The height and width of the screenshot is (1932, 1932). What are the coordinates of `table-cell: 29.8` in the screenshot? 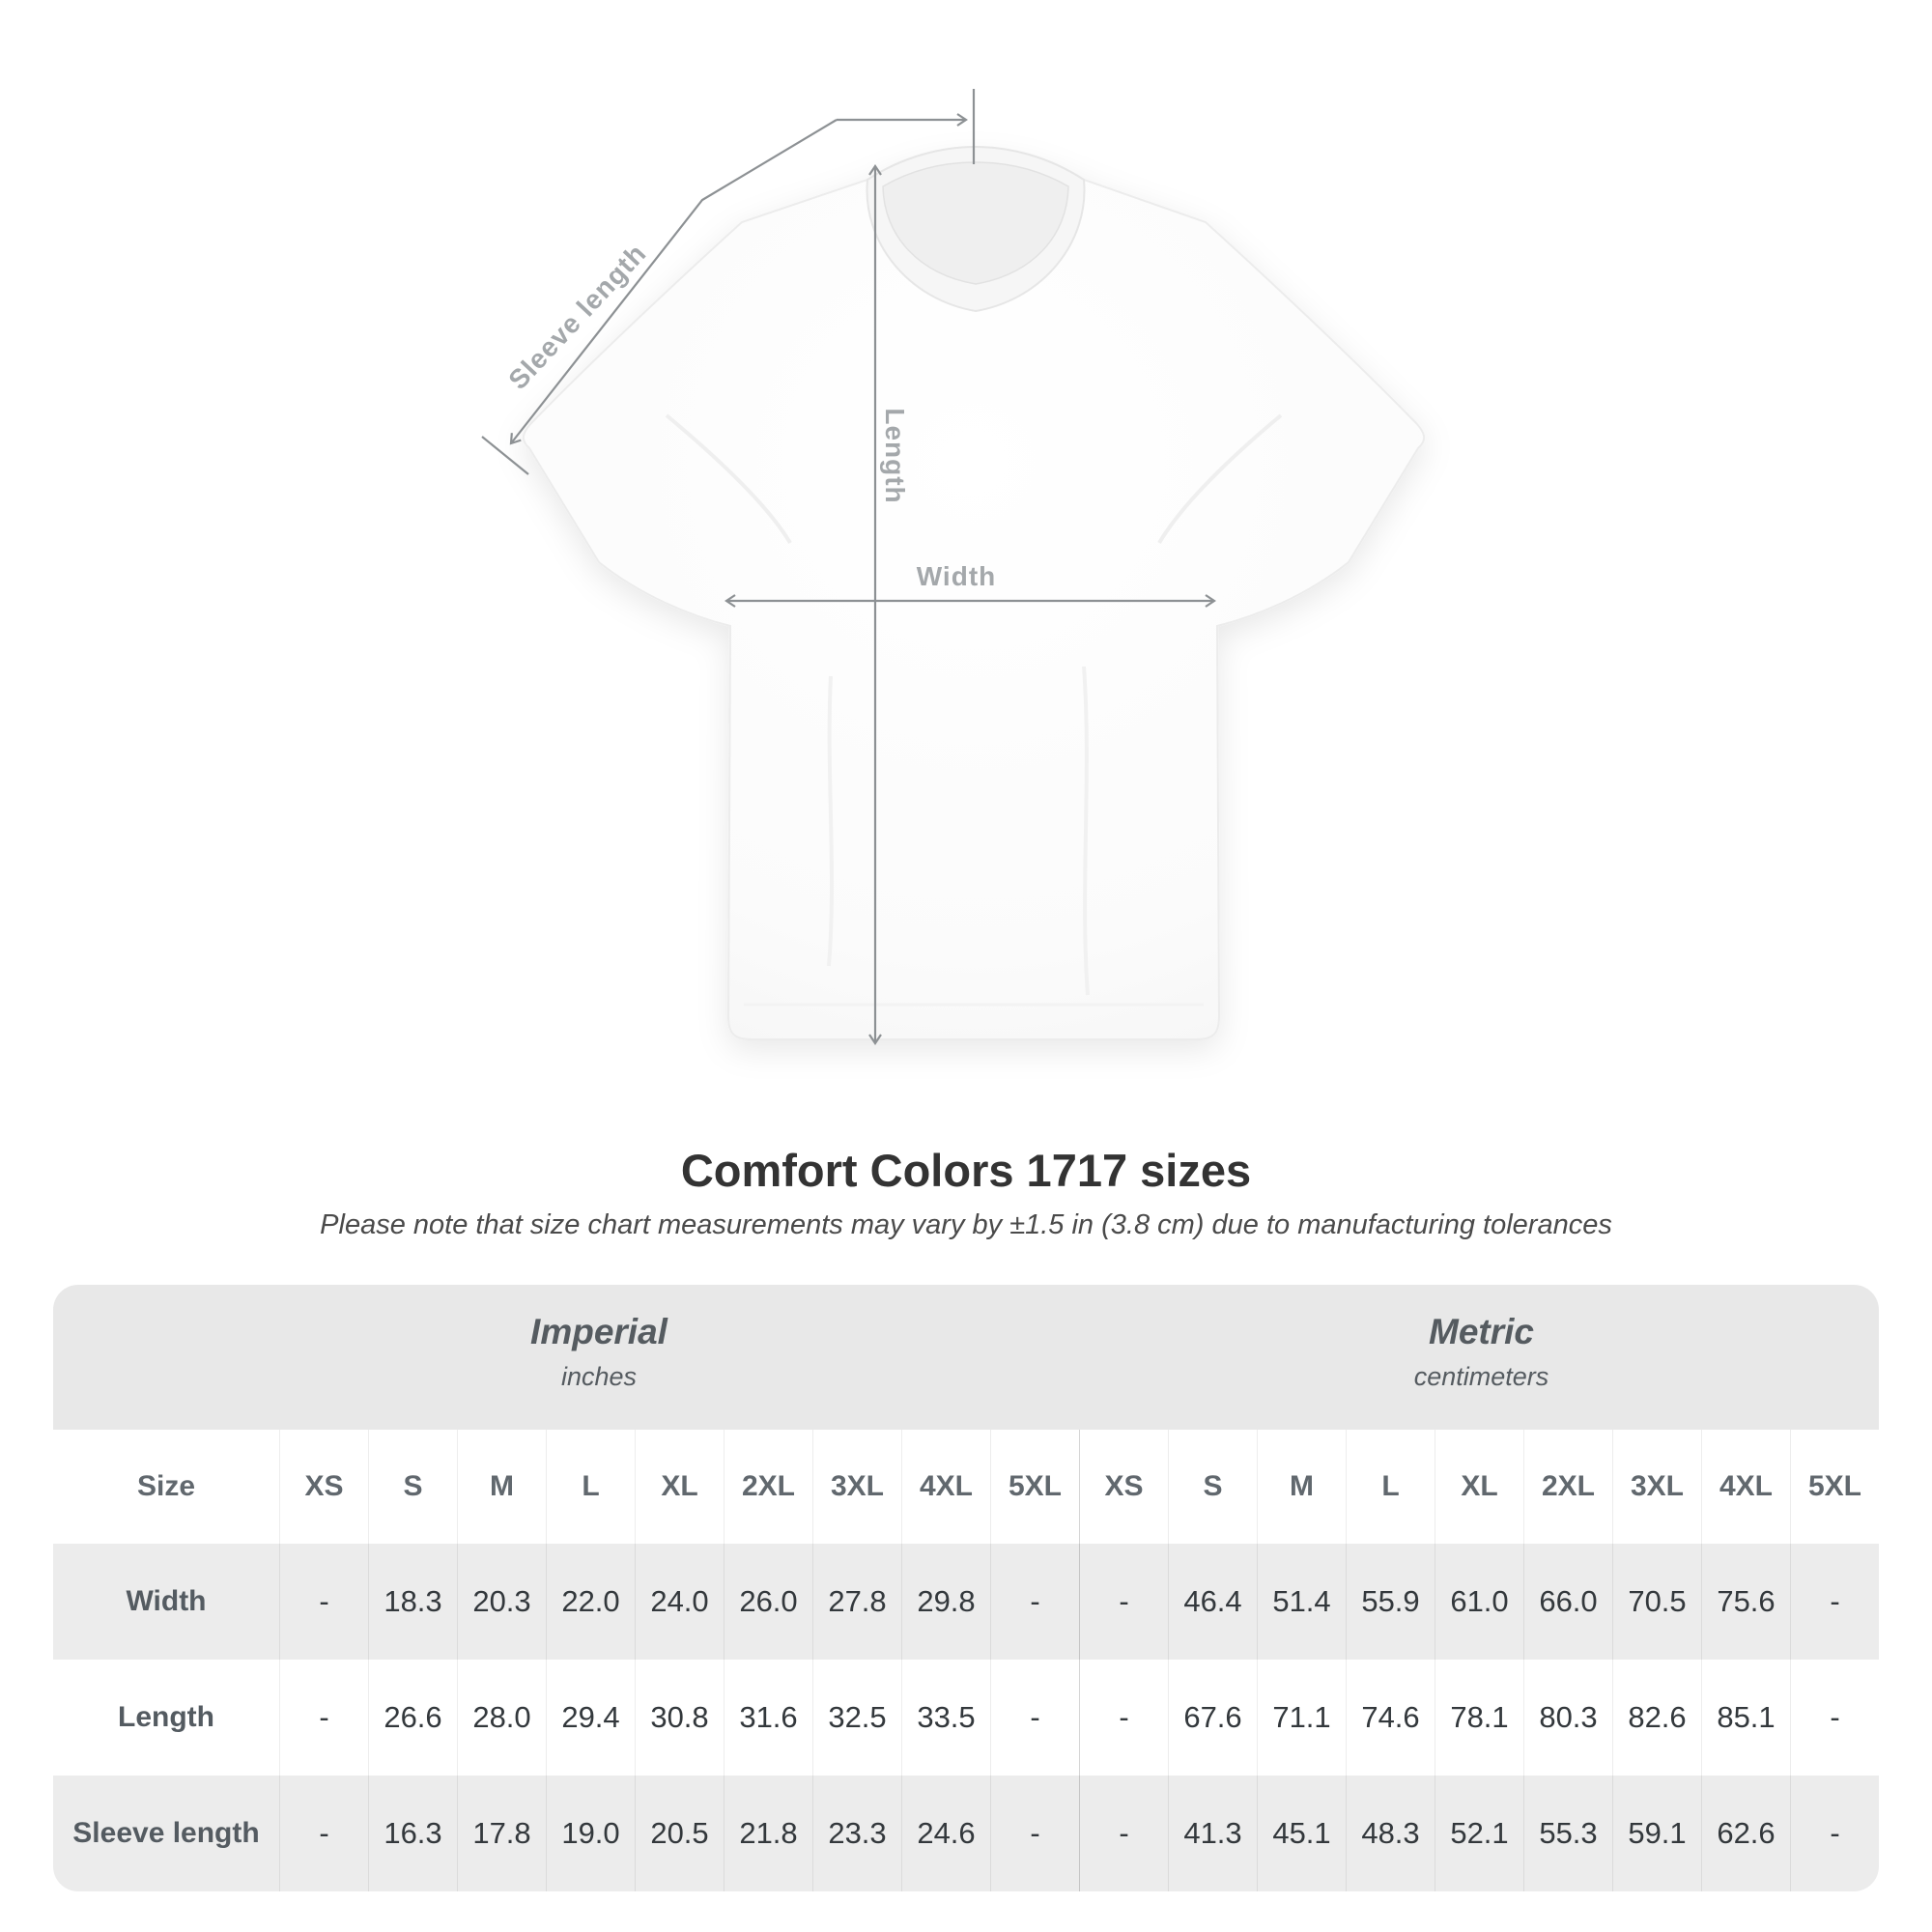 It's located at (945, 1602).